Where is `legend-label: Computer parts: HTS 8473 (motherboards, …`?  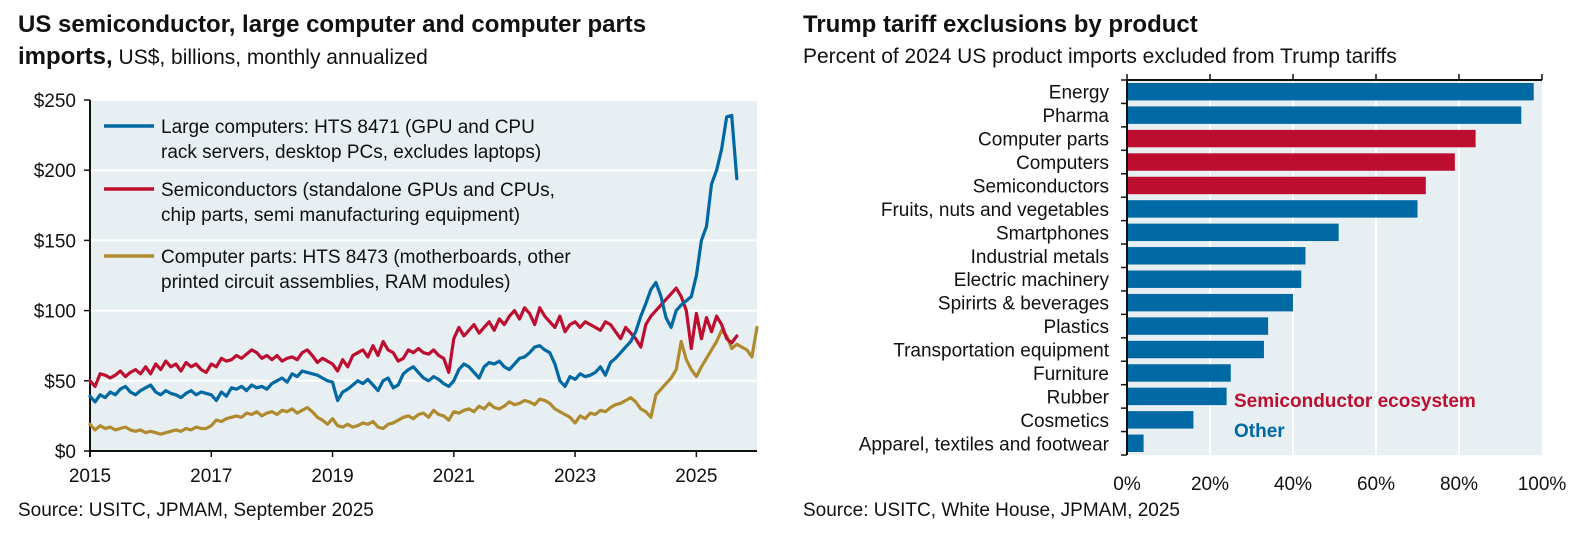 legend-label: Computer parts: HTS 8473 (motherboards, … is located at coordinates (366, 257).